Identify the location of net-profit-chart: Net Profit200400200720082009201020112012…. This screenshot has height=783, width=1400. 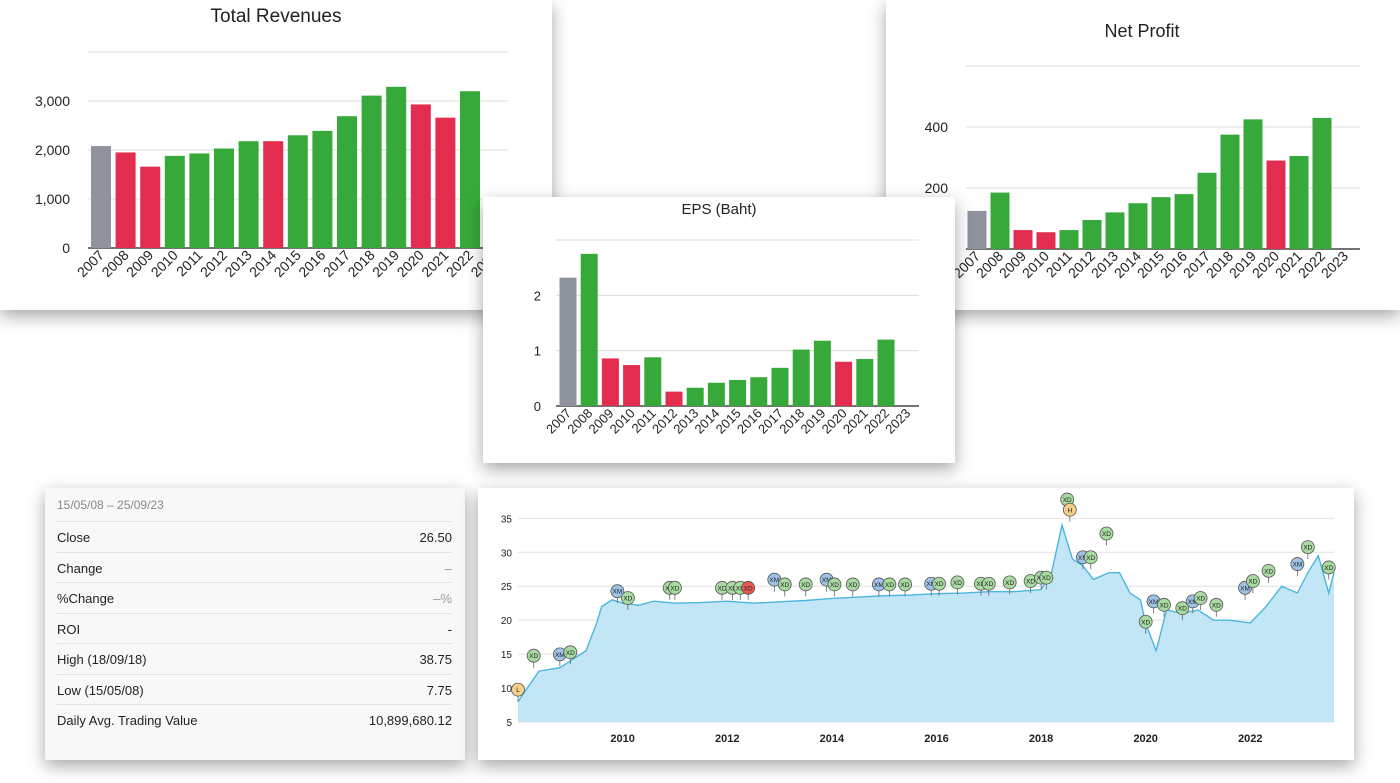
(1142, 151).